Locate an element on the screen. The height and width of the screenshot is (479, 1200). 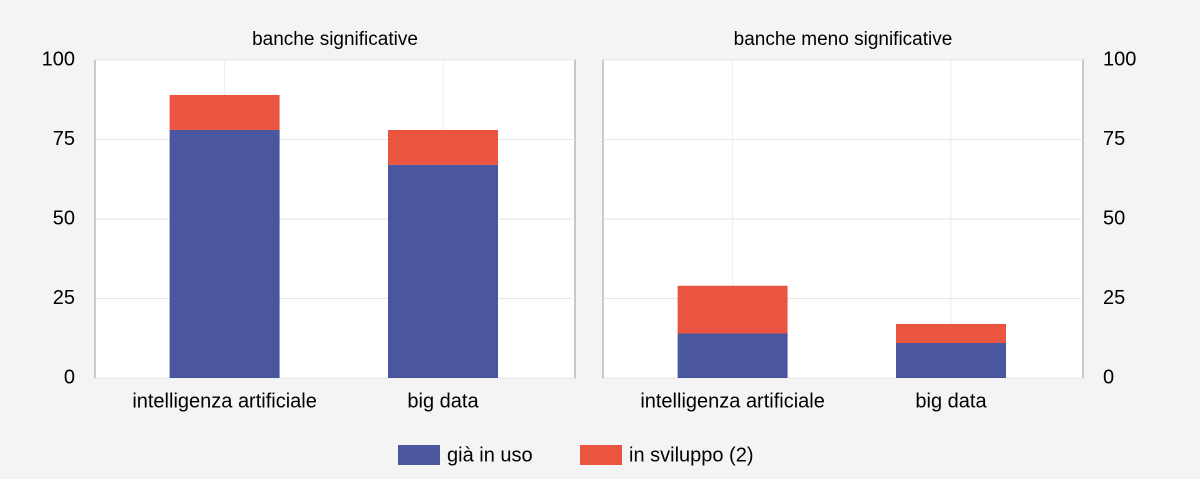
legend-label: in sviluppo (2) is located at coordinates (691, 455).